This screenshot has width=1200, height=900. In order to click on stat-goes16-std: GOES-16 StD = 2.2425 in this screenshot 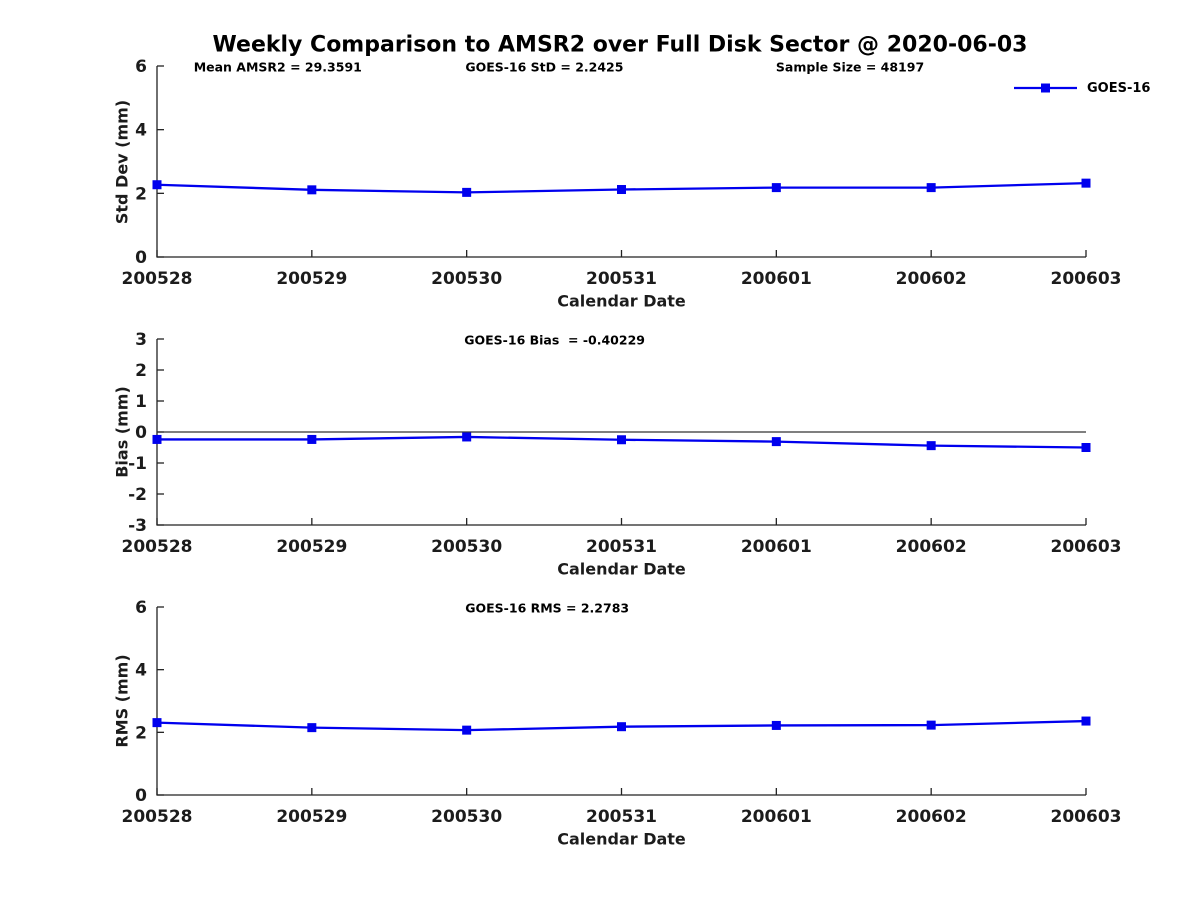, I will do `click(544, 67)`.